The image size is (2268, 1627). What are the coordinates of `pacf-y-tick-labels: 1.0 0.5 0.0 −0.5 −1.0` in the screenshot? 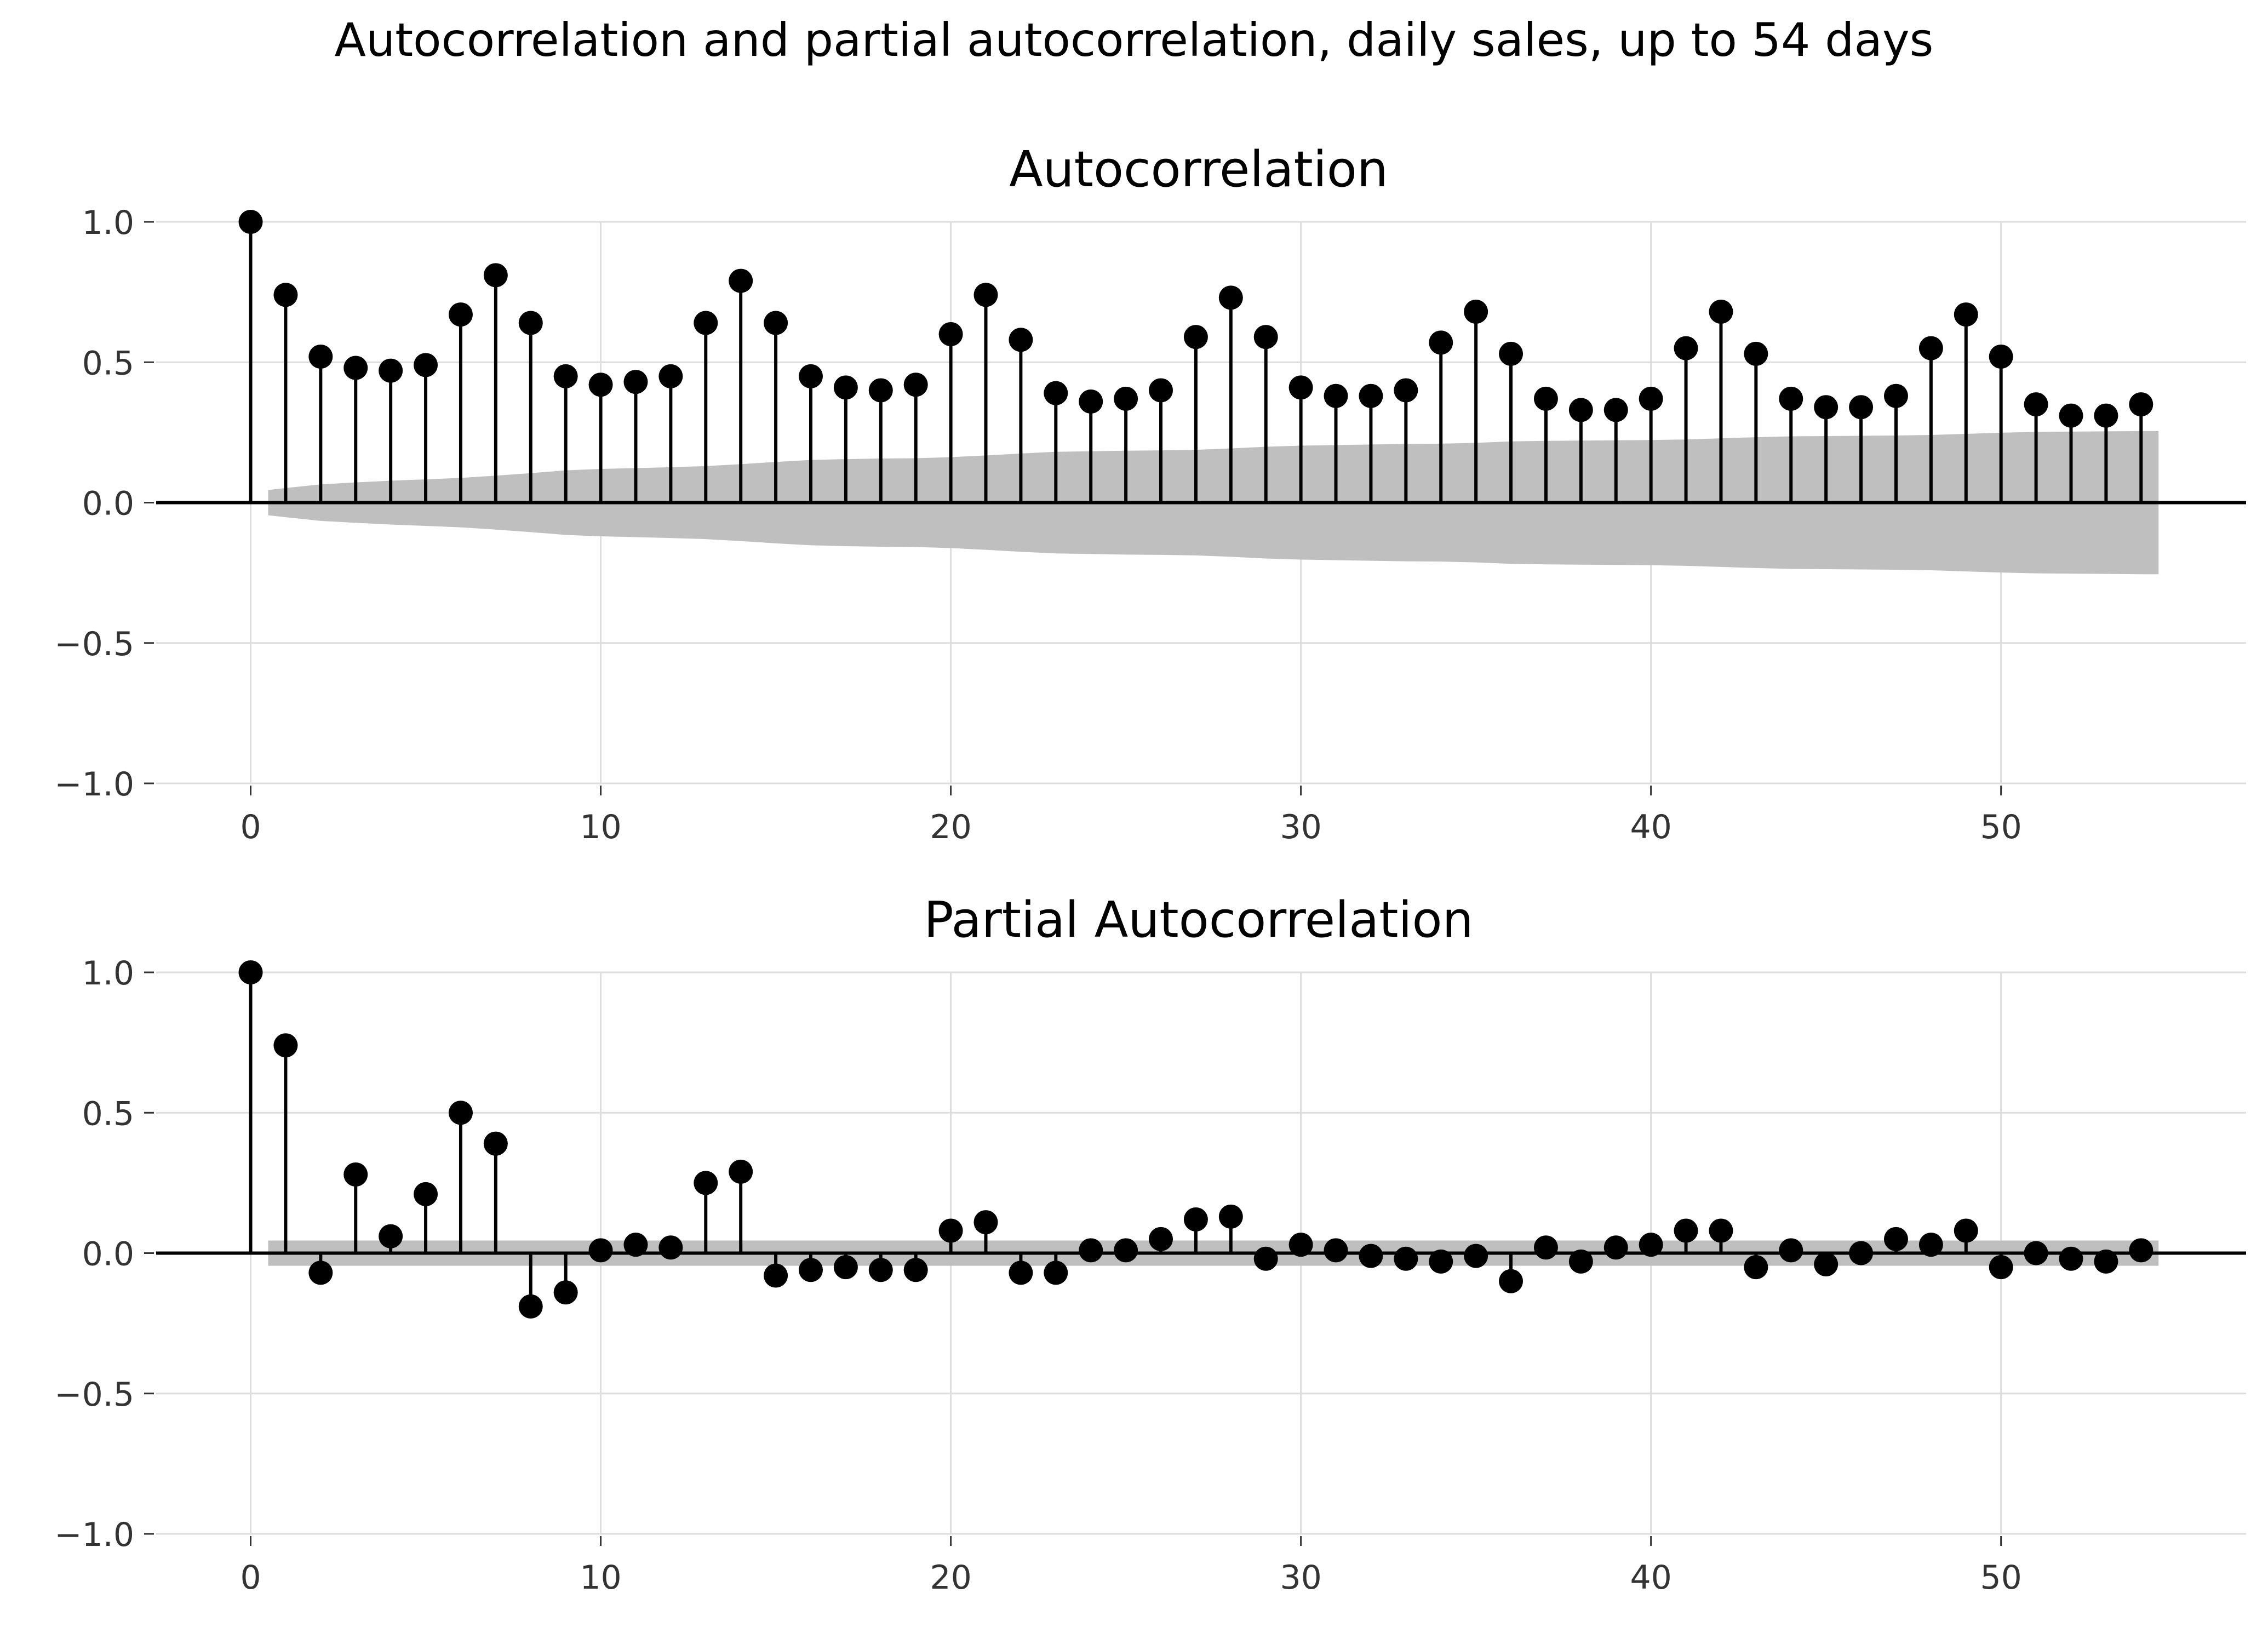 It's located at (104, 1254).